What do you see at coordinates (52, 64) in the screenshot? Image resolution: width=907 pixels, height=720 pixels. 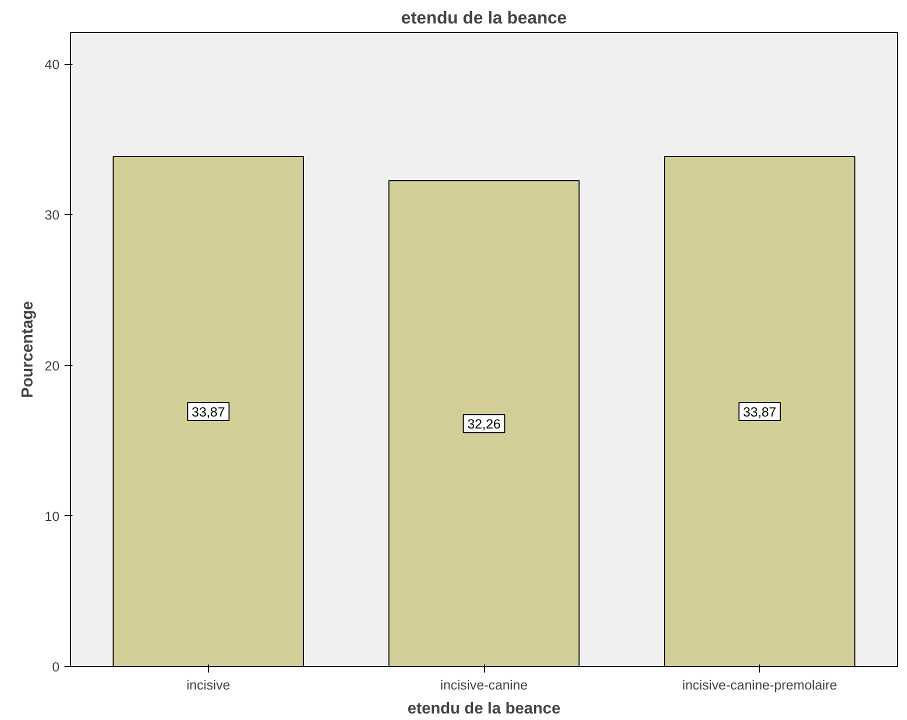 I see `y-tick-label: 40` at bounding box center [52, 64].